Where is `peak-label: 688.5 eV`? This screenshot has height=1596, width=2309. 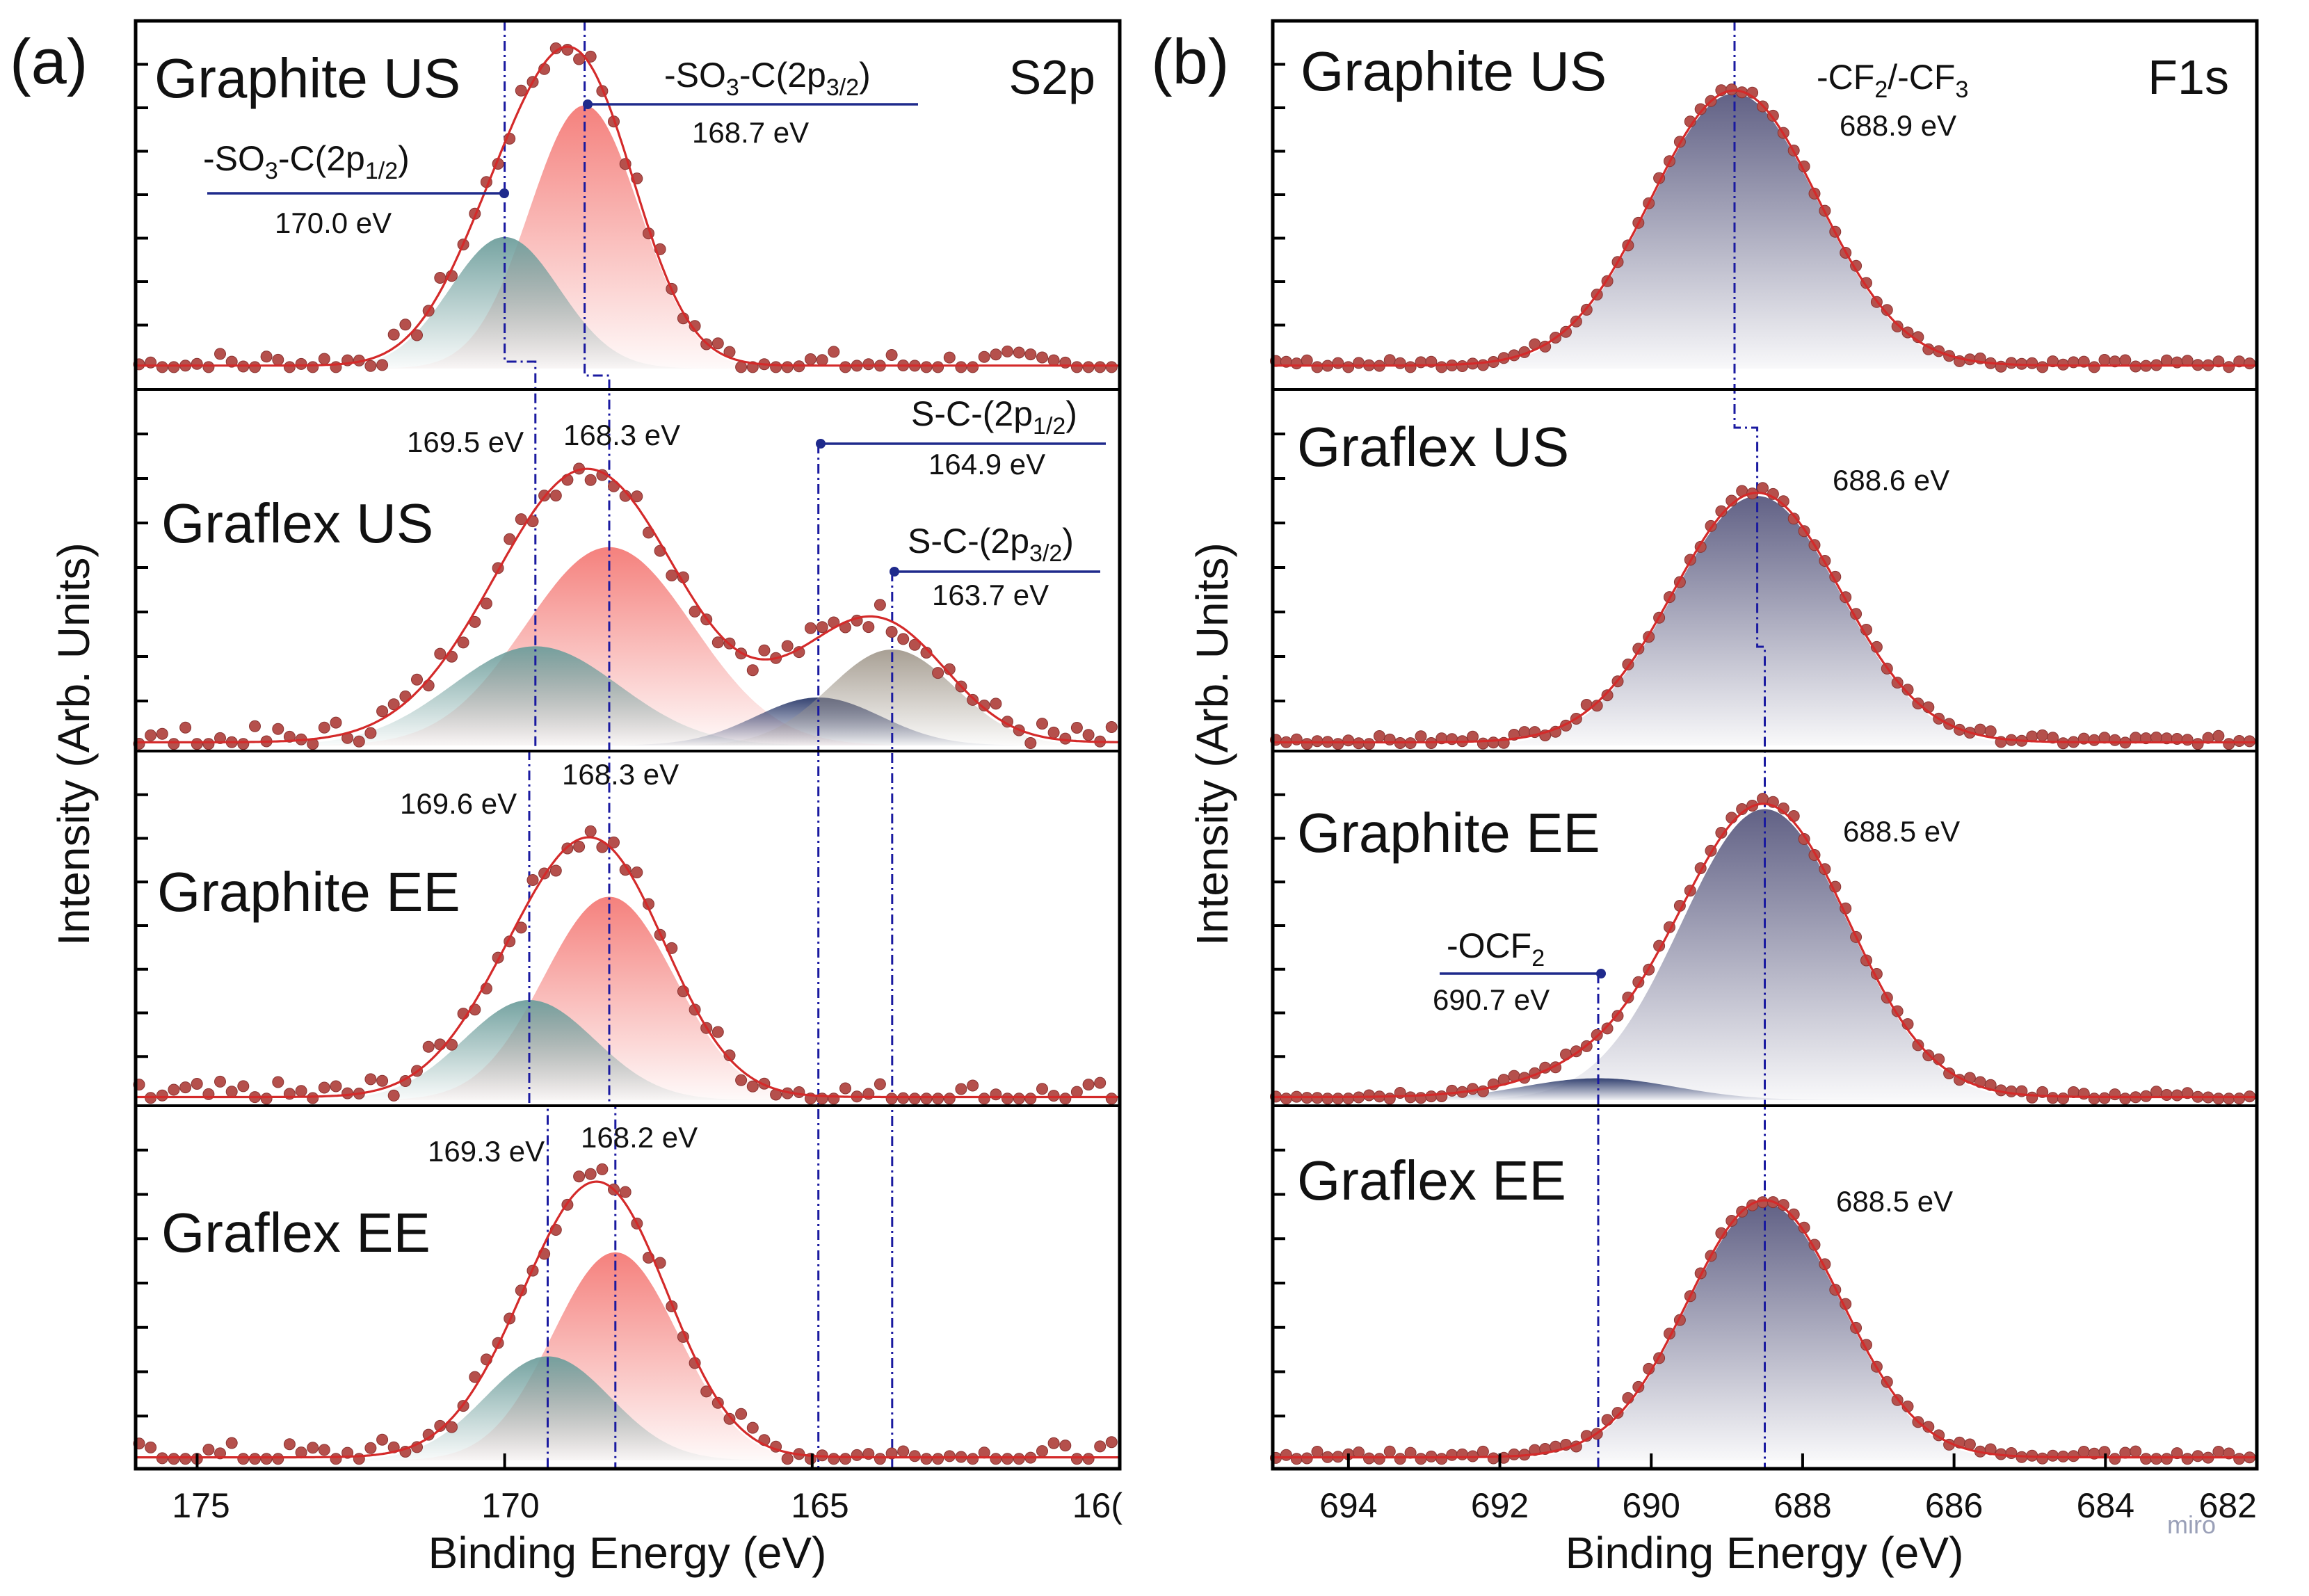 peak-label: 688.5 eV is located at coordinates (1895, 1201).